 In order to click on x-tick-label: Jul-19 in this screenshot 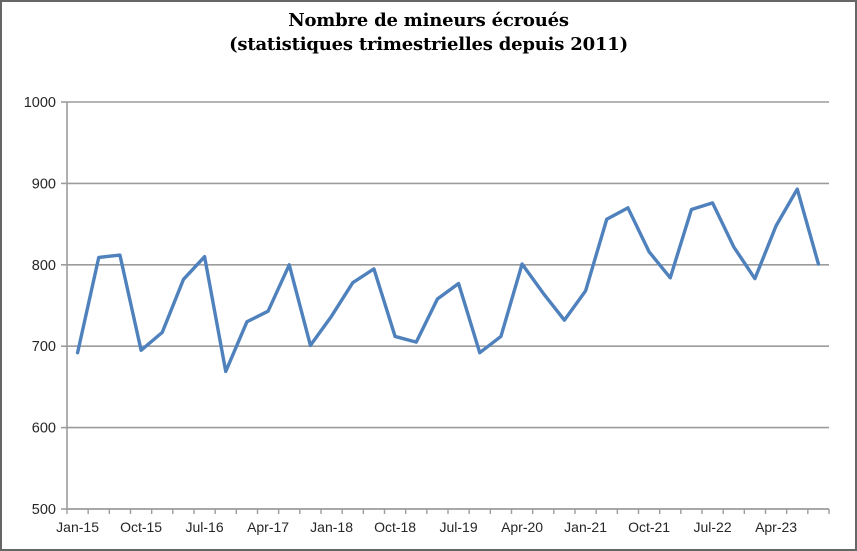, I will do `click(459, 527)`.